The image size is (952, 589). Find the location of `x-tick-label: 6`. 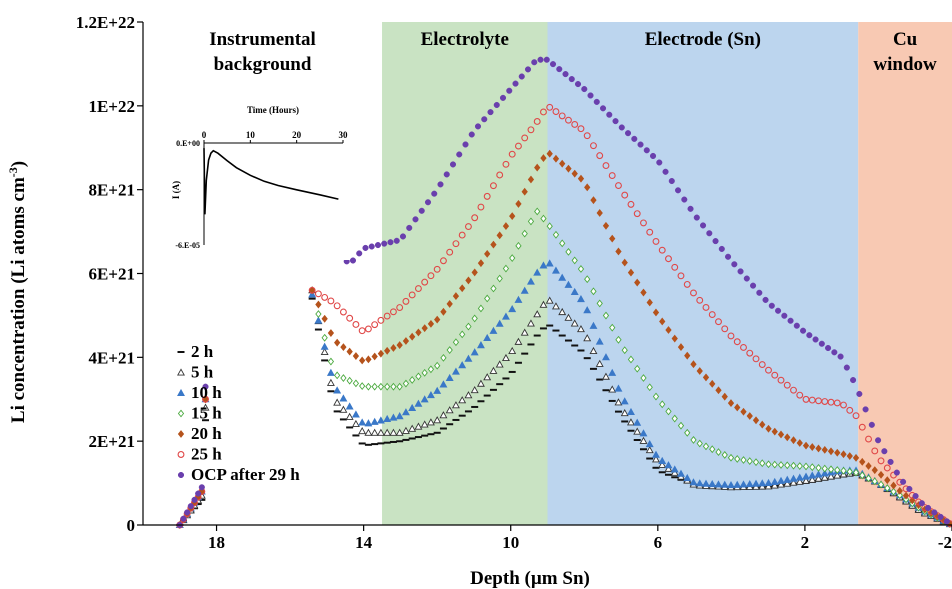

x-tick-label: 6 is located at coordinates (658, 542).